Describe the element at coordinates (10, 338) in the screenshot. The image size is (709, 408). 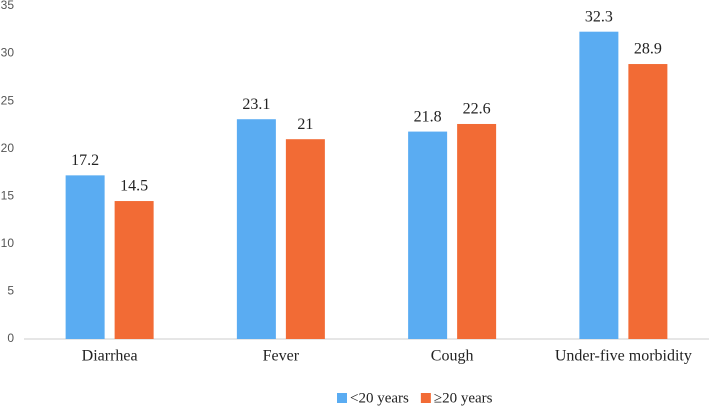
I see `y-tick-label: 0` at that location.